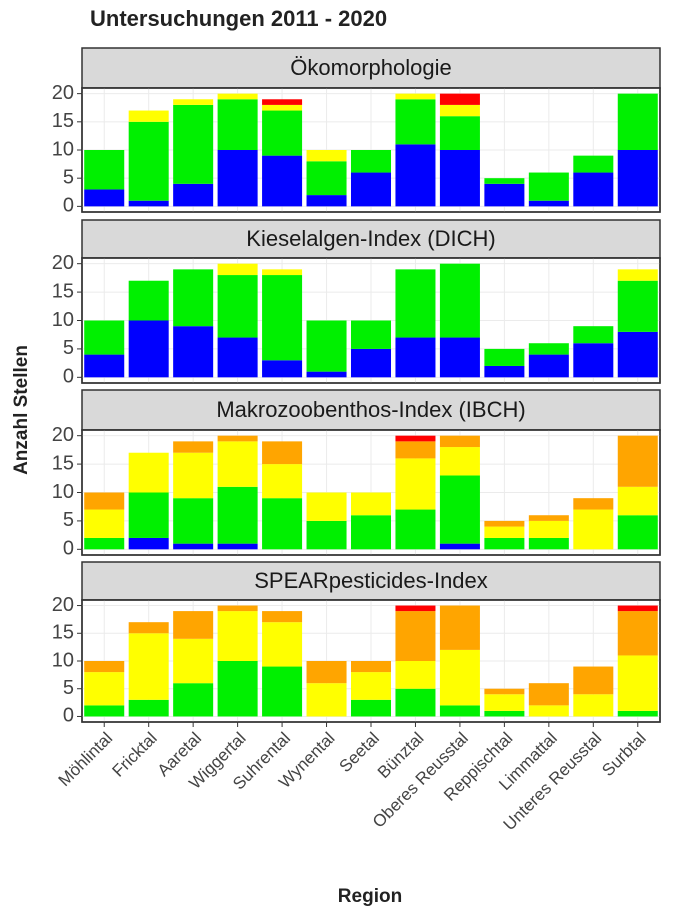 The height and width of the screenshot is (914, 679). I want to click on facet-title: Ökomorphologie, so click(370, 67).